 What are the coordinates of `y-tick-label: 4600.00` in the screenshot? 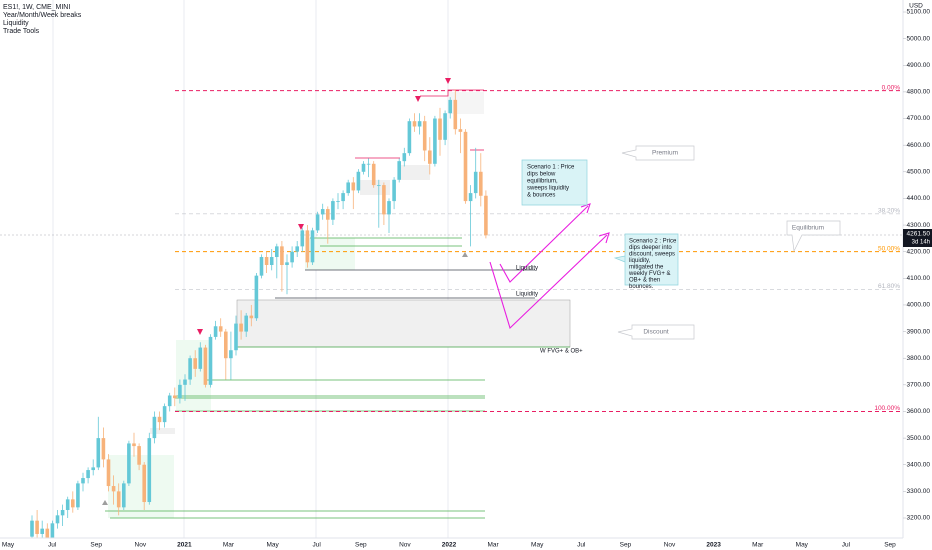 It's located at (919, 145).